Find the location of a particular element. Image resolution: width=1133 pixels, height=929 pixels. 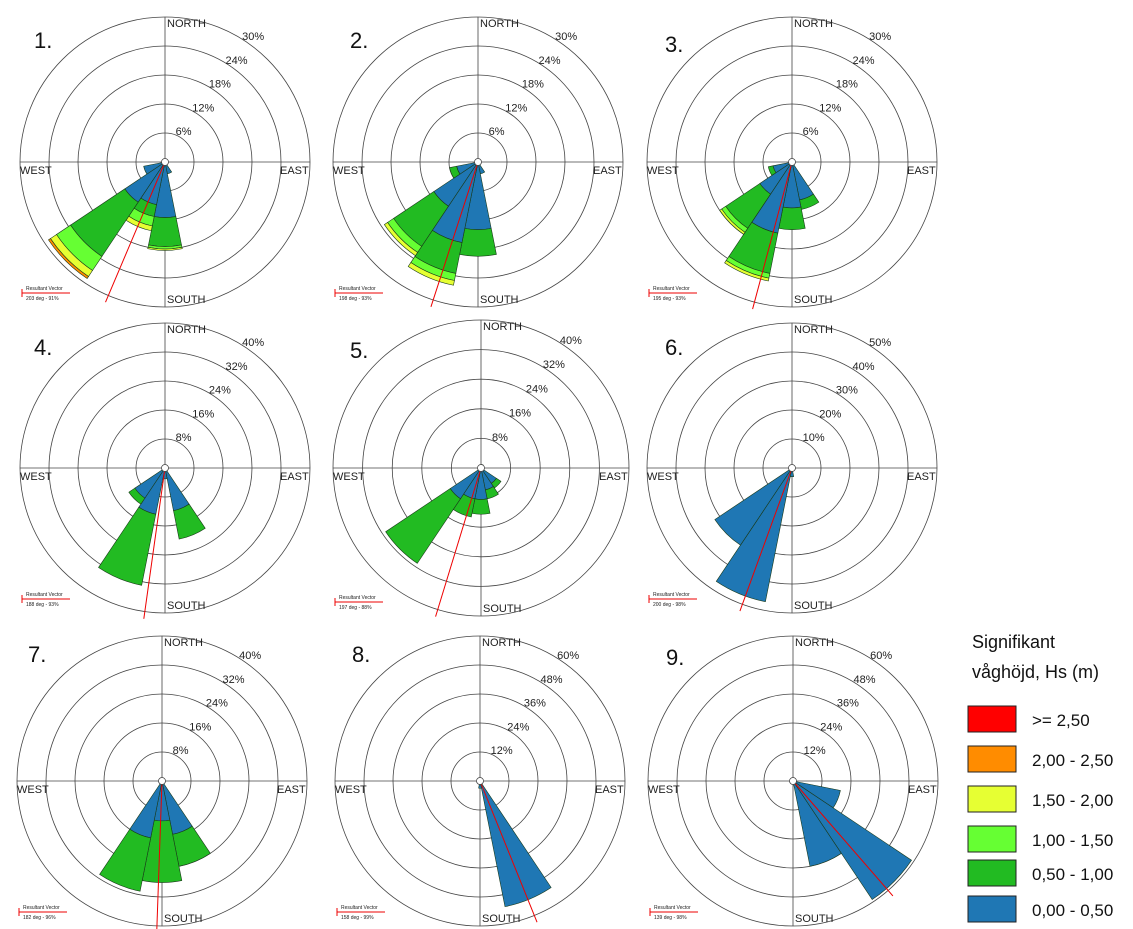

rv-value: 158 deg - 99% is located at coordinates (357, 918).